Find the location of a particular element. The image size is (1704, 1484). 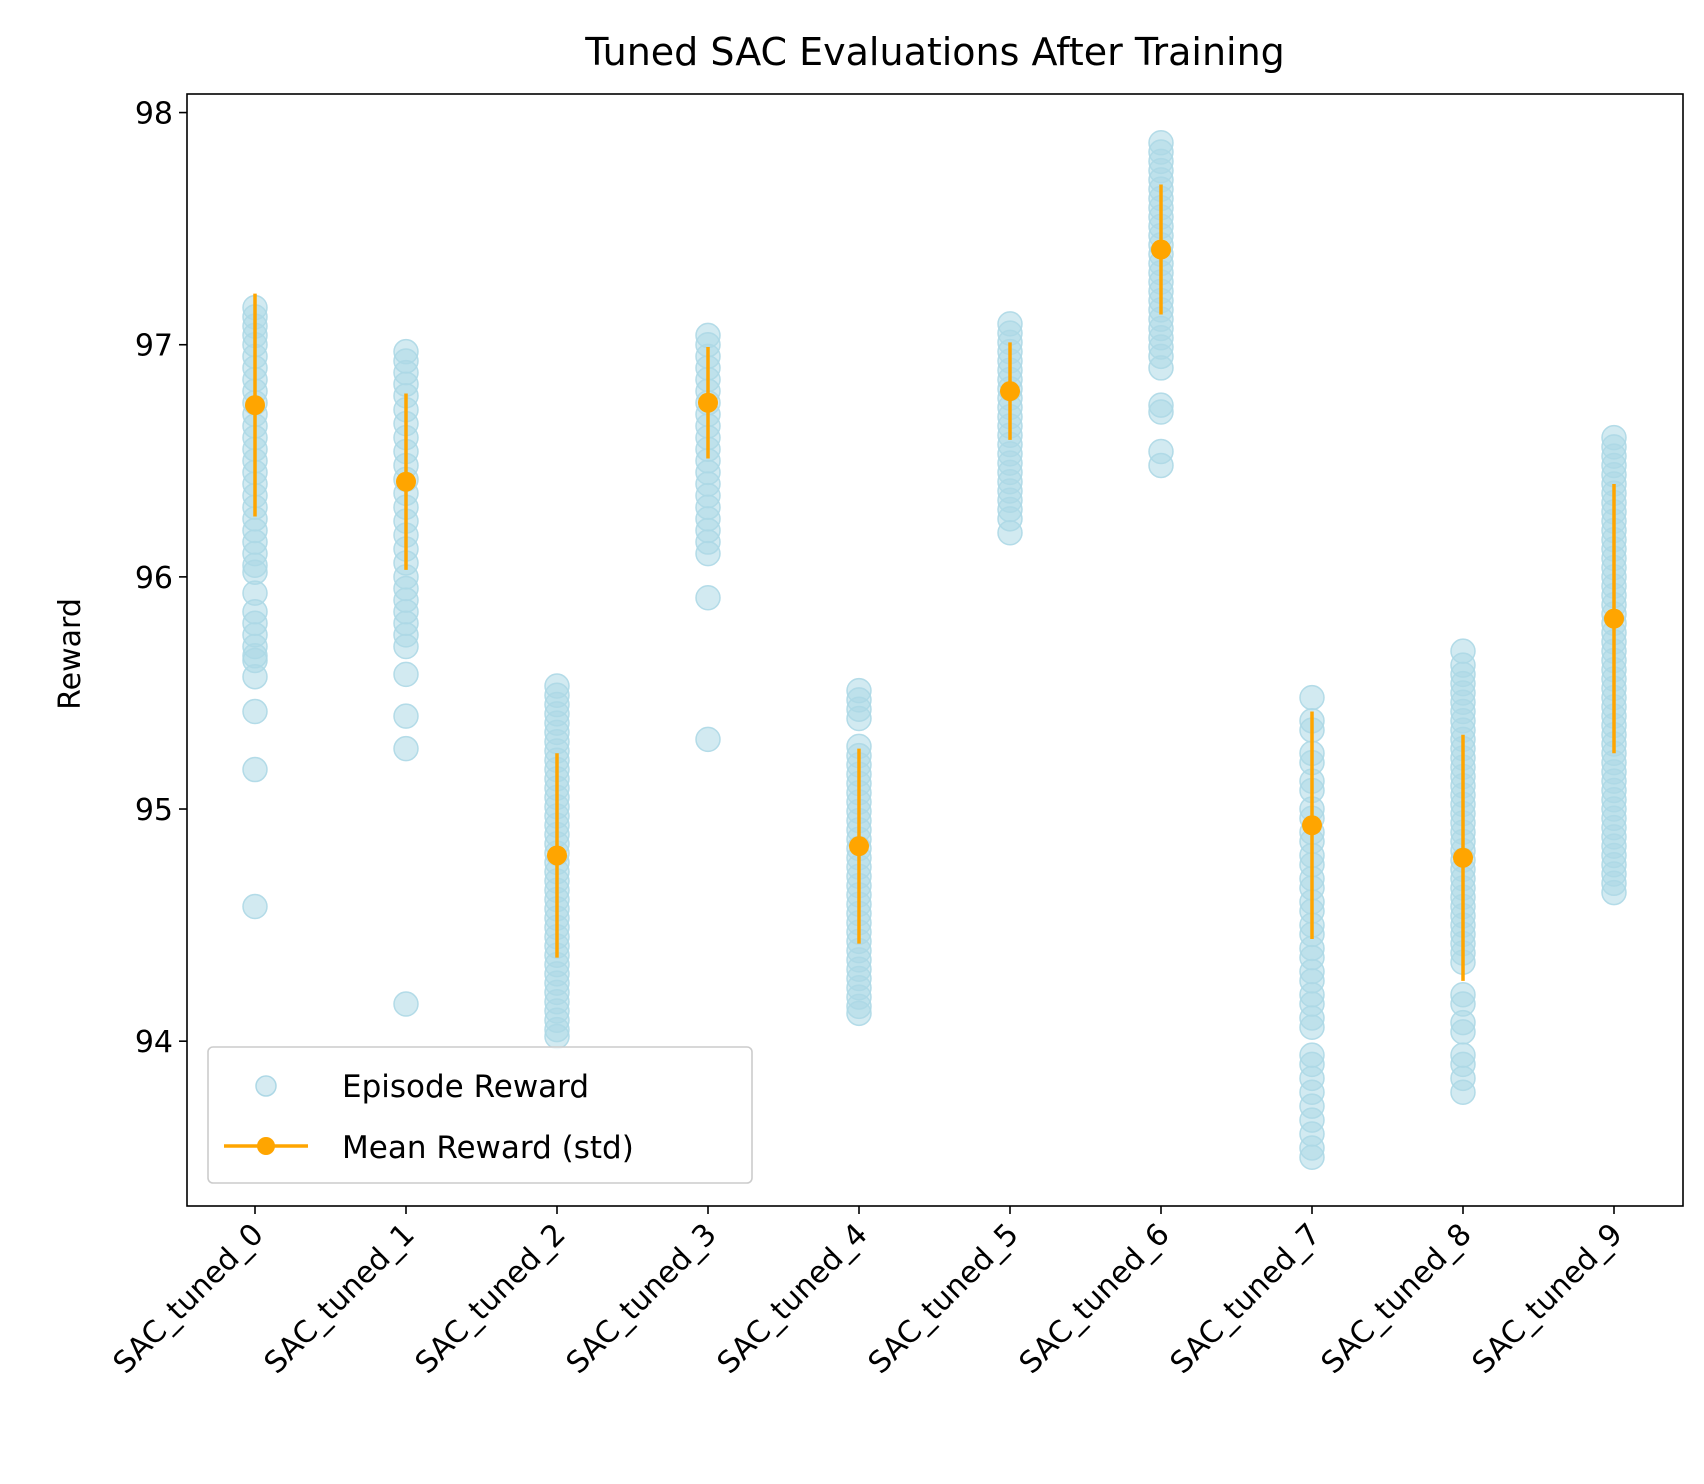

legend-label-episode-reward: Episode Reward is located at coordinates (465, 1087).